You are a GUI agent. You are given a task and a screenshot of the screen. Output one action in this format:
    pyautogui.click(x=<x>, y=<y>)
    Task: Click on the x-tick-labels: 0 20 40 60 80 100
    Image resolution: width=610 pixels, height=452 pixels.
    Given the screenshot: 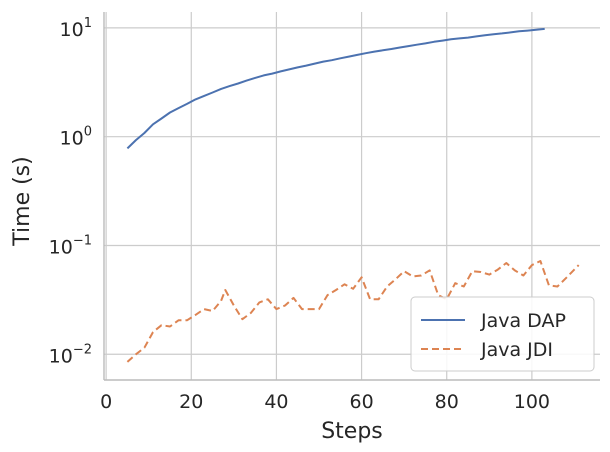 What is the action you would take?
    pyautogui.click(x=325, y=402)
    